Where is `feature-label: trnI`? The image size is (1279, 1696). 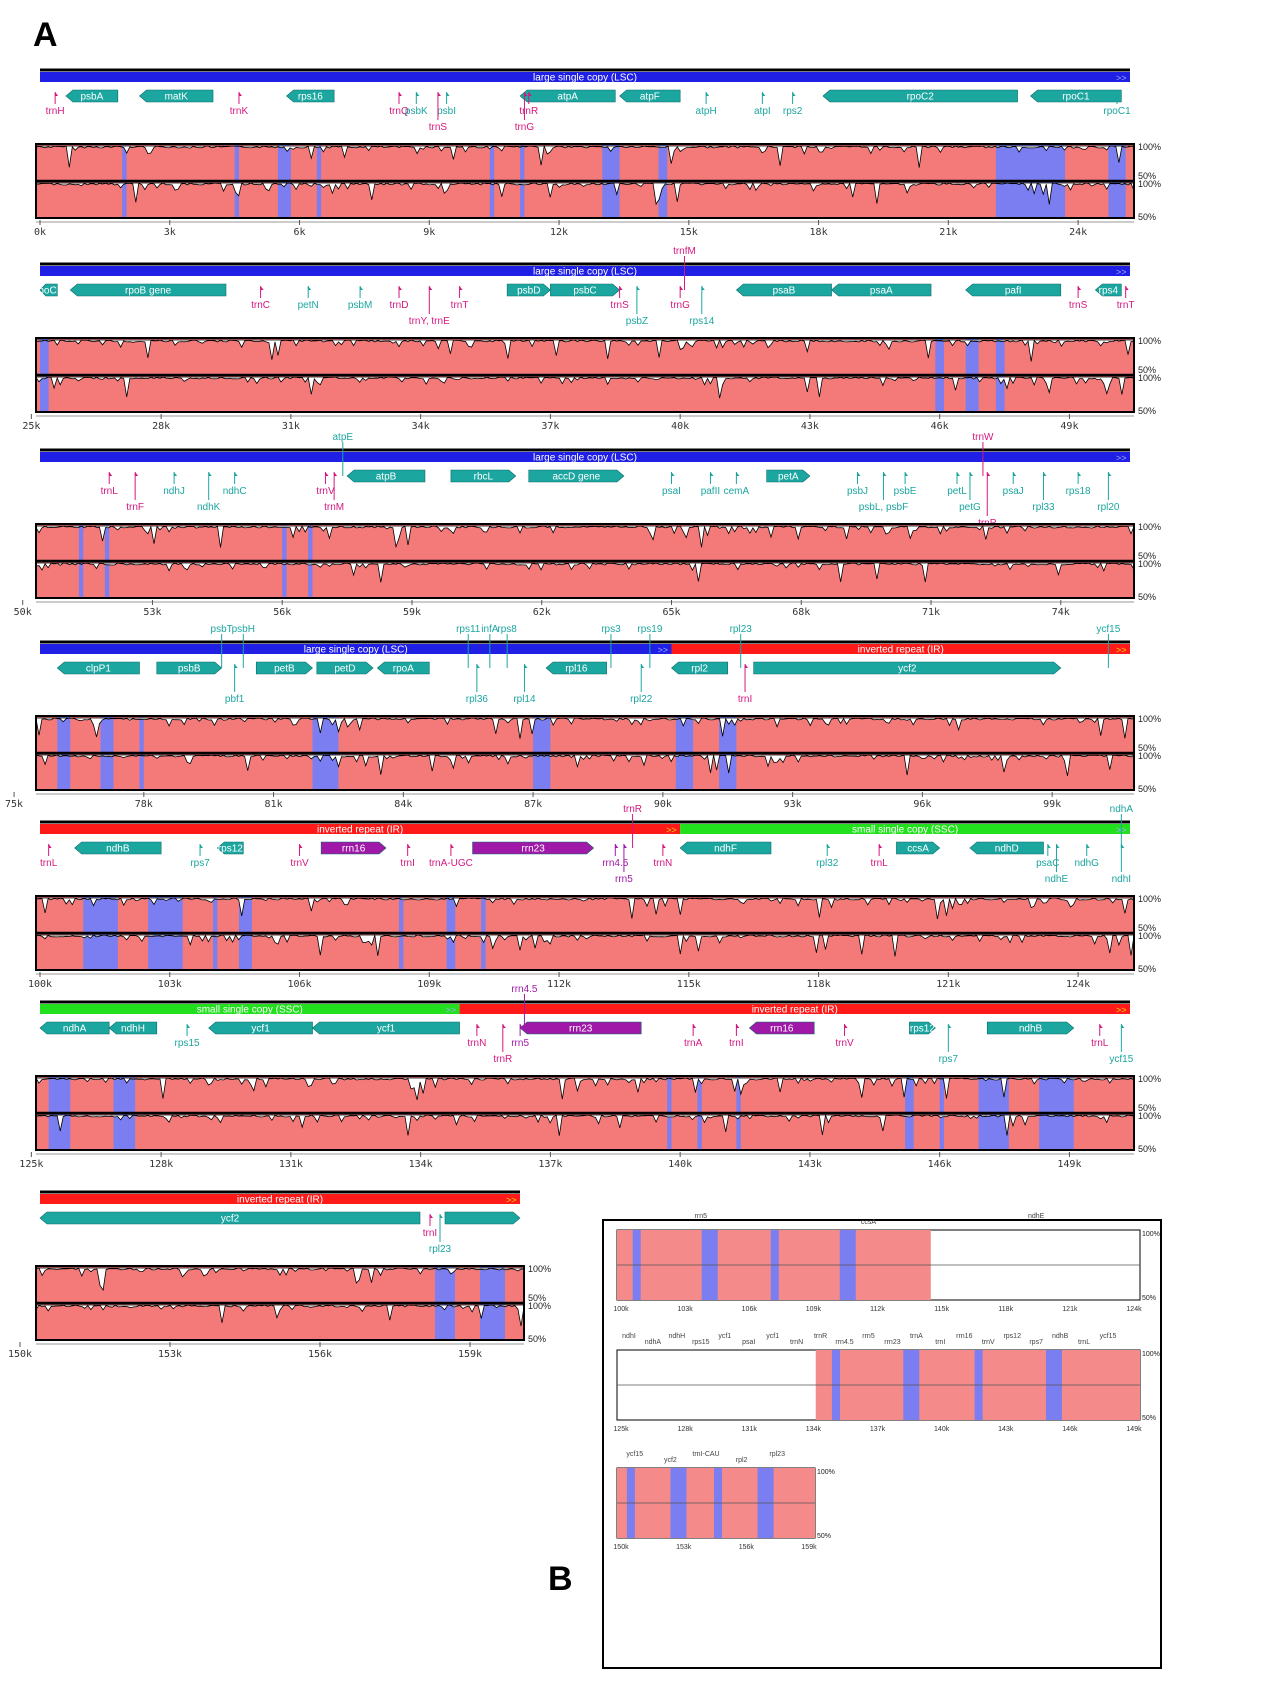
feature-label: trnI is located at coordinates (430, 1233).